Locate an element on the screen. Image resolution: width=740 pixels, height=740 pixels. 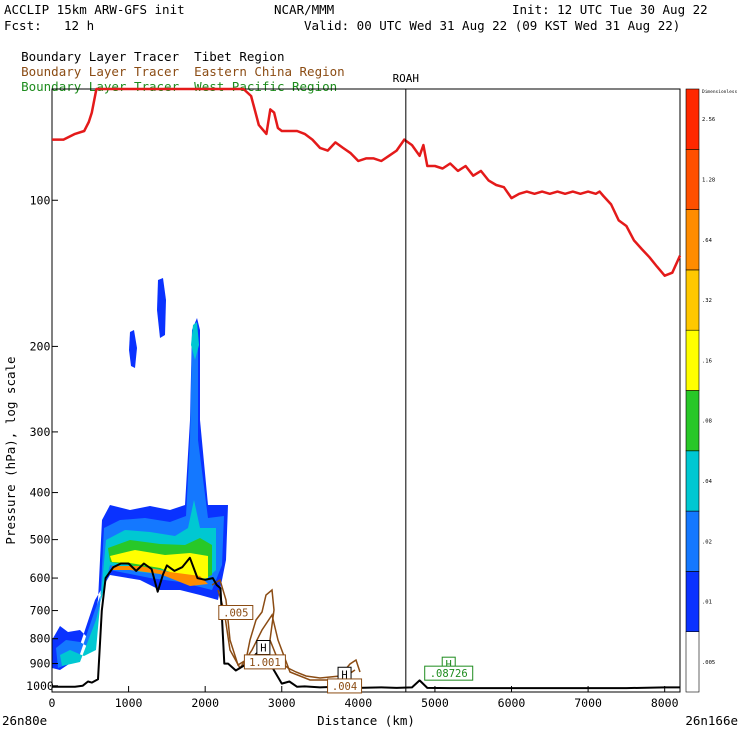
legend-region: Eastern China Region is located at coordinates (269, 71).